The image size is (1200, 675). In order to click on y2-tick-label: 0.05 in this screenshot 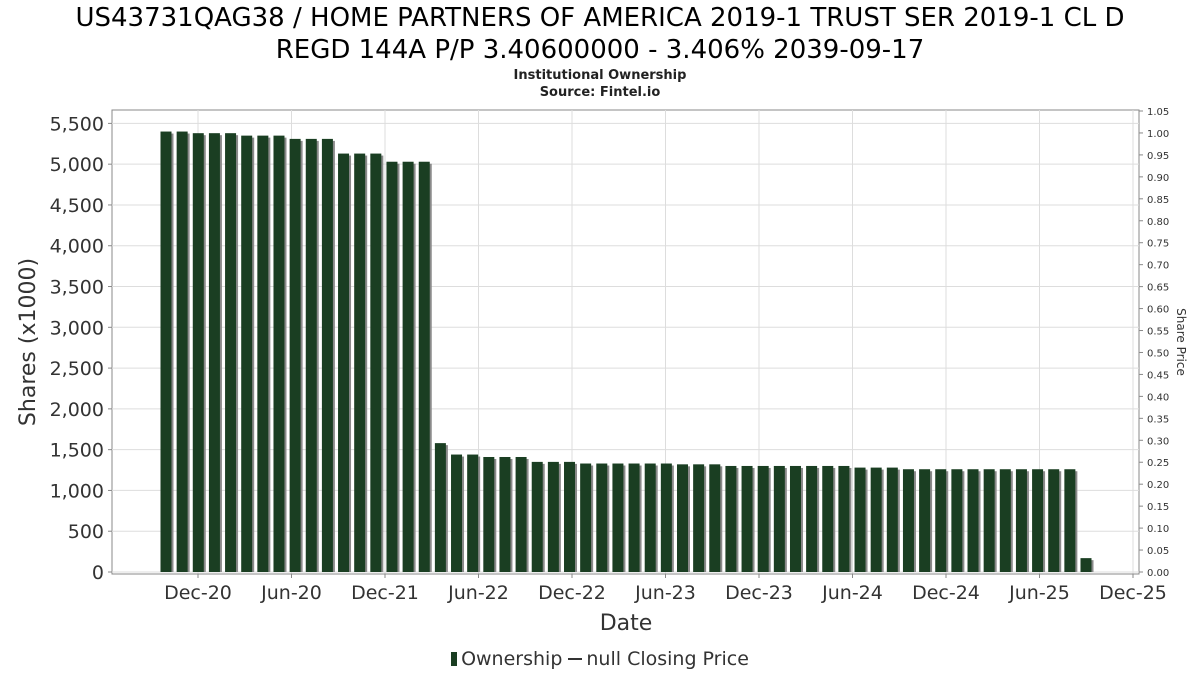, I will do `click(1158, 551)`.